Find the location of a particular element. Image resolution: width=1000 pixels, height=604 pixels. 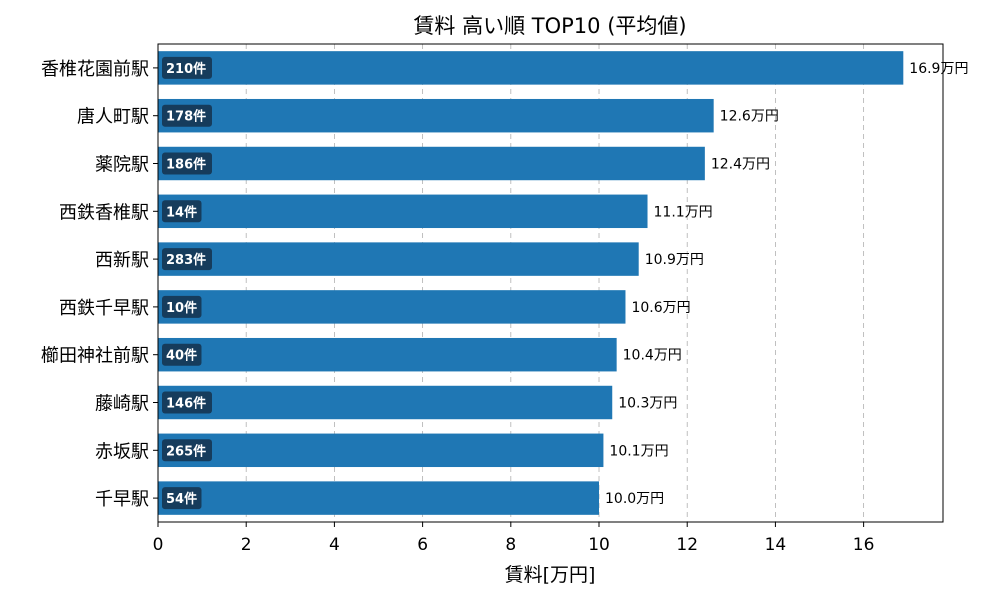

value-label: 12.6万円 is located at coordinates (749, 117).